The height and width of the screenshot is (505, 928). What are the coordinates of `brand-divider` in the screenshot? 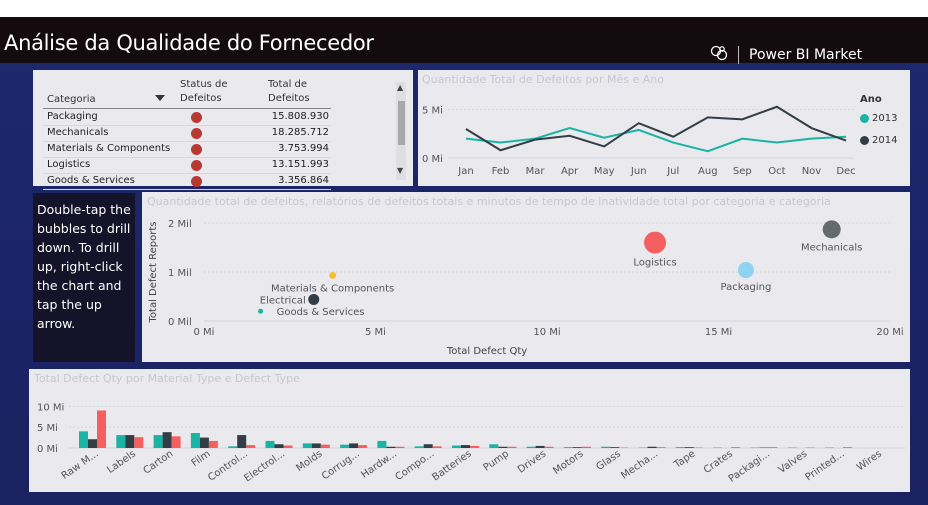 It's located at (738, 55).